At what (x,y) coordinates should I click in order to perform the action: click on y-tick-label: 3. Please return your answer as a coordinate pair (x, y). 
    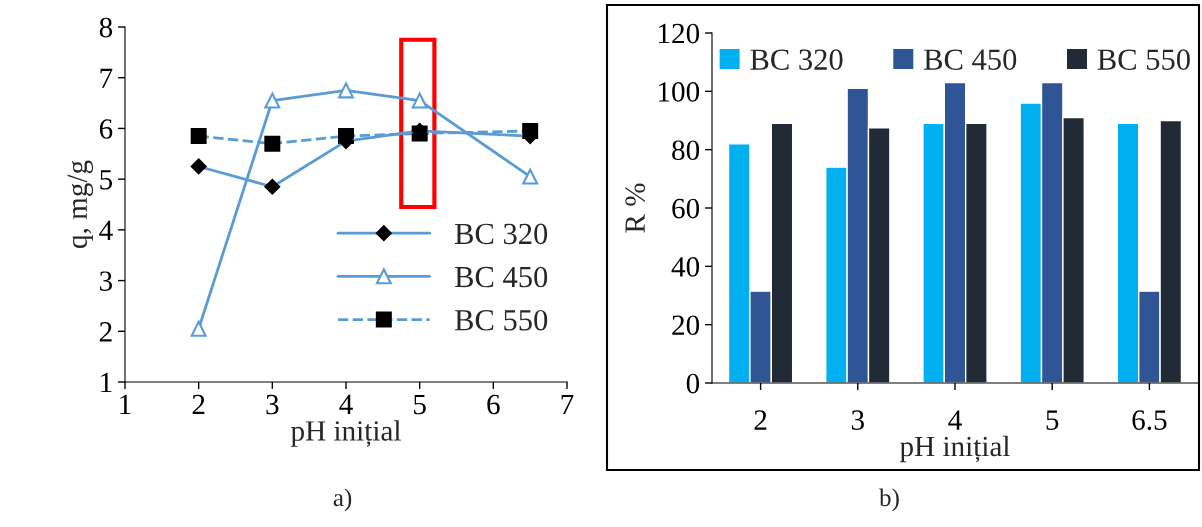
    Looking at the image, I should click on (106, 281).